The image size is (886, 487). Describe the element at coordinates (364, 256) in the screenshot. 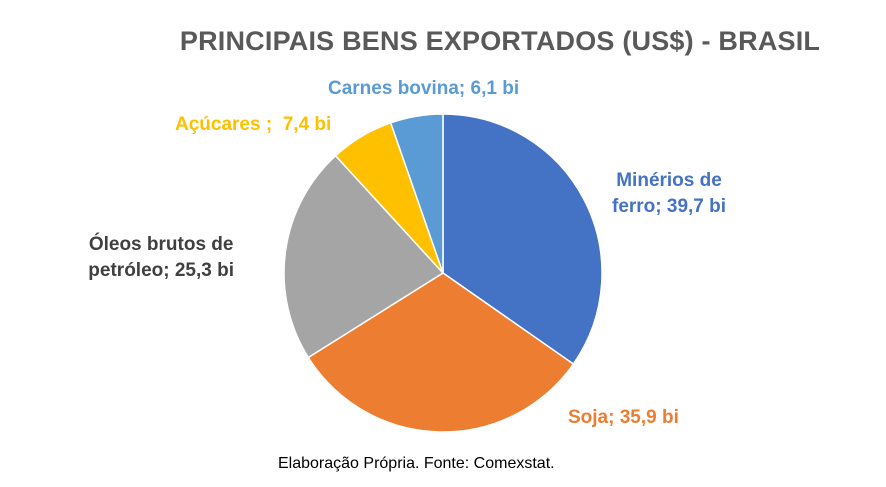

I see `pie-slice-oleos-brutos-de-petroleo` at that location.